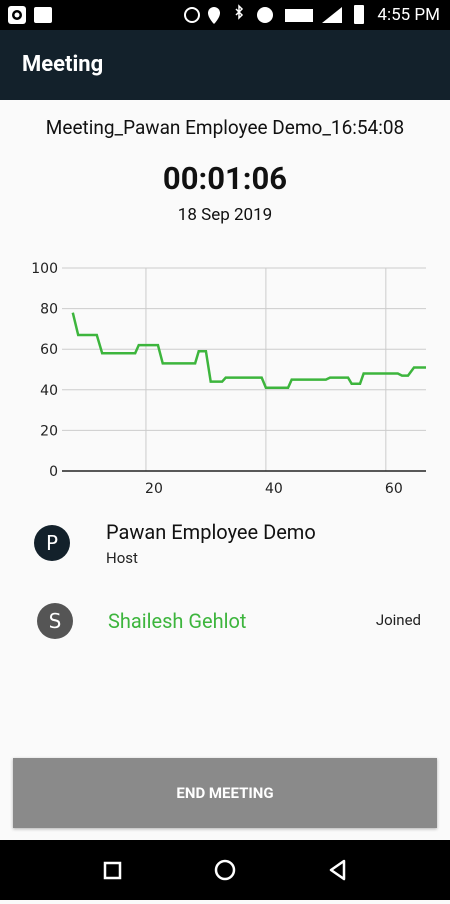 The width and height of the screenshot is (450, 904). Describe the element at coordinates (122, 558) in the screenshot. I see `participant-role: Host` at that location.